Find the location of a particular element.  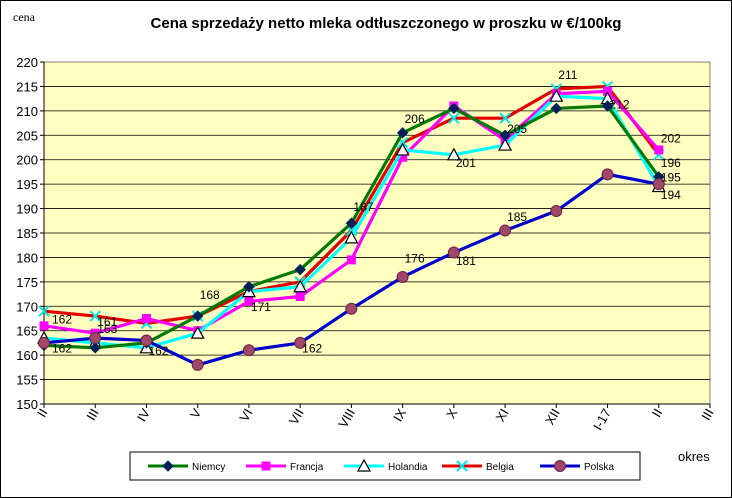

legend-label: Francja is located at coordinates (307, 467).